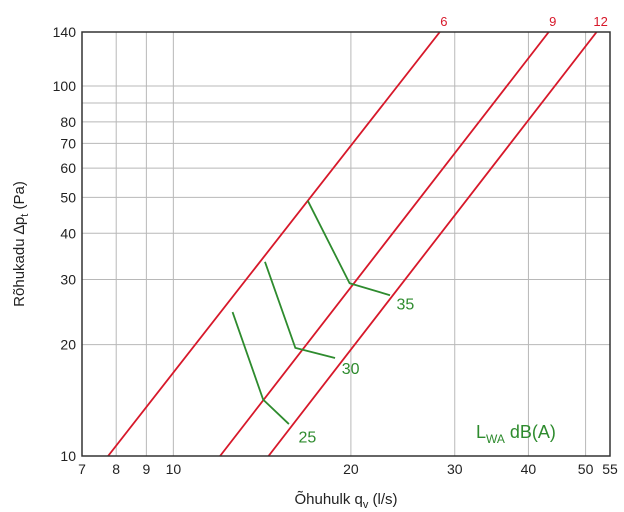 This screenshot has width=624, height=512. Describe the element at coordinates (174, 469) in the screenshot. I see `x-tick-label: 10` at that location.